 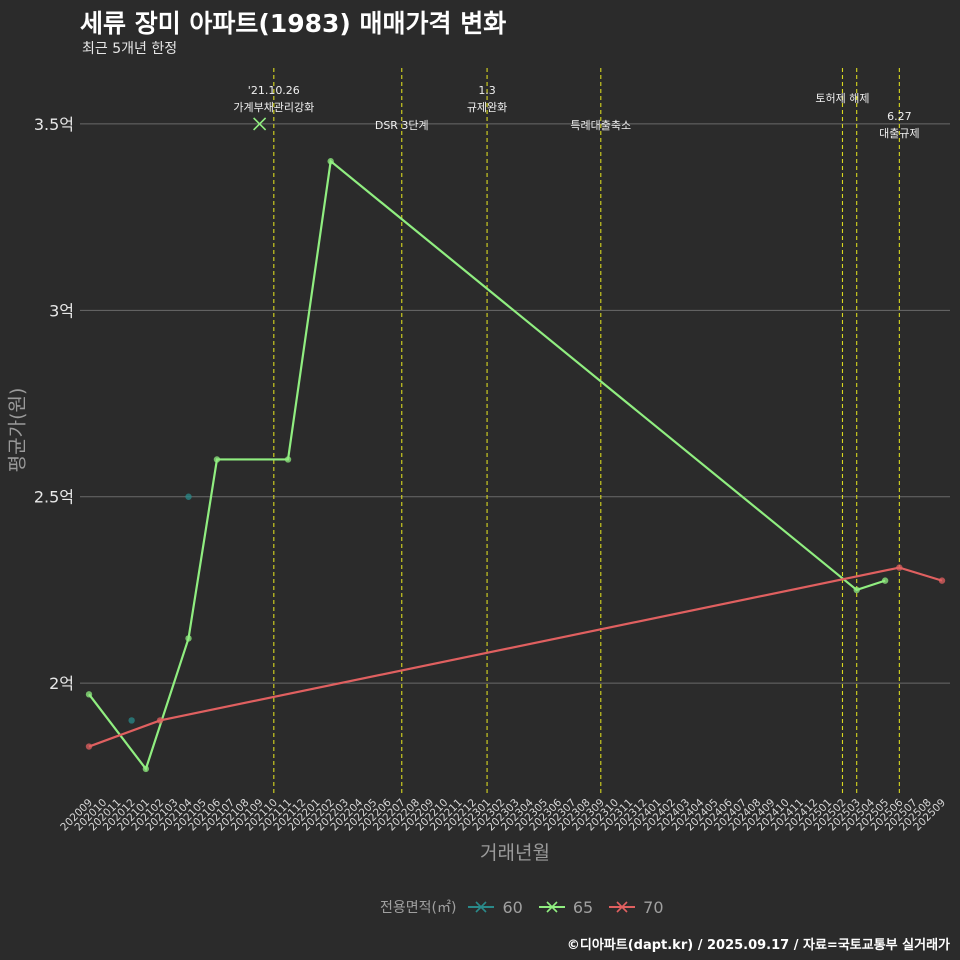 I want to click on legend-label-65: 65, so click(x=583, y=907).